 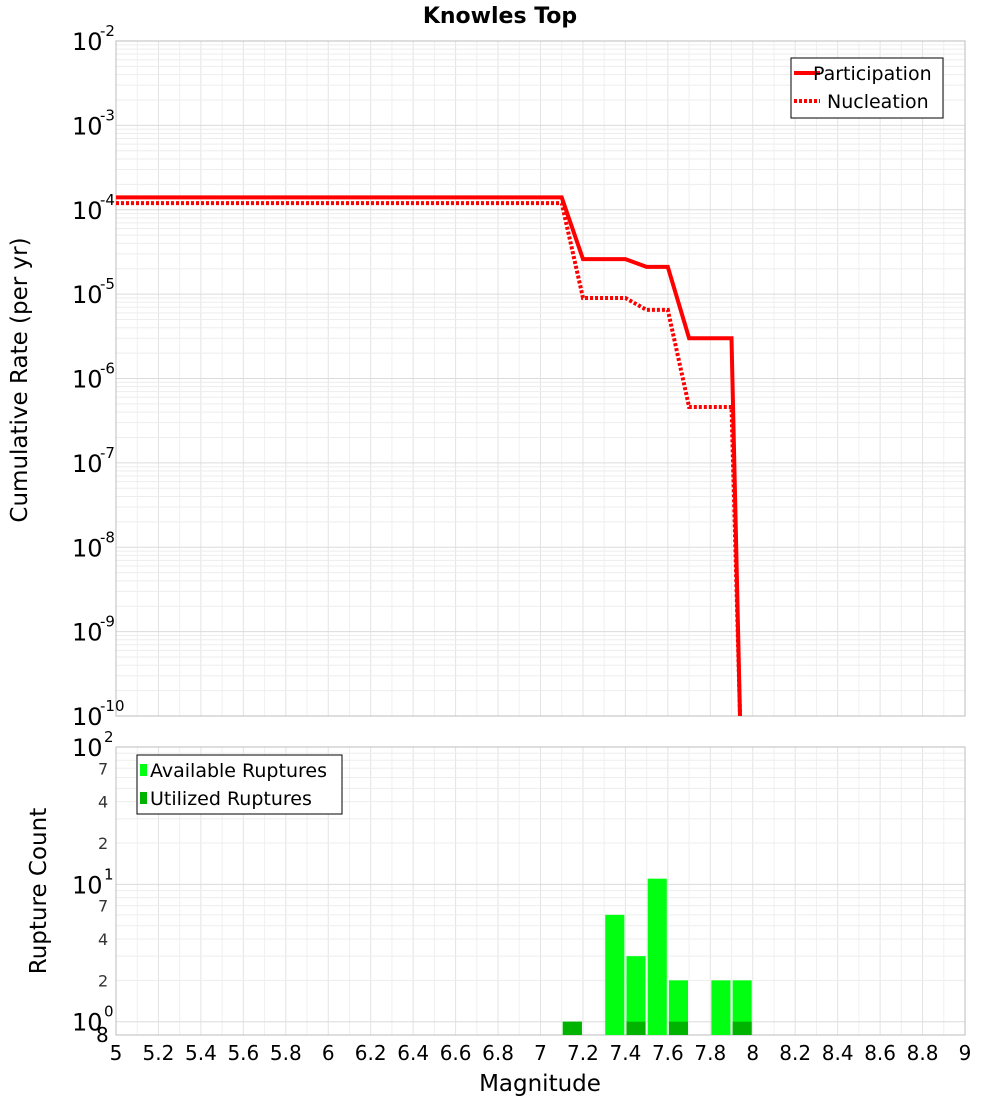 What do you see at coordinates (109, 737) in the screenshot?
I see `bottom-y-tick-exponent: 2` at bounding box center [109, 737].